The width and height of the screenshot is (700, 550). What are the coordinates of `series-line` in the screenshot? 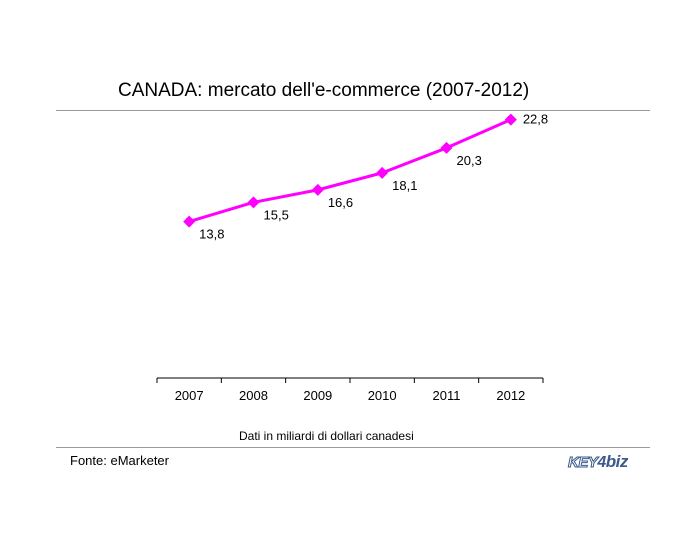 It's located at (350, 171).